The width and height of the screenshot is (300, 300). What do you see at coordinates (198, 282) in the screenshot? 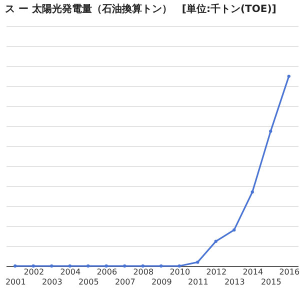
I see `x-tick-label: 2011` at bounding box center [198, 282].